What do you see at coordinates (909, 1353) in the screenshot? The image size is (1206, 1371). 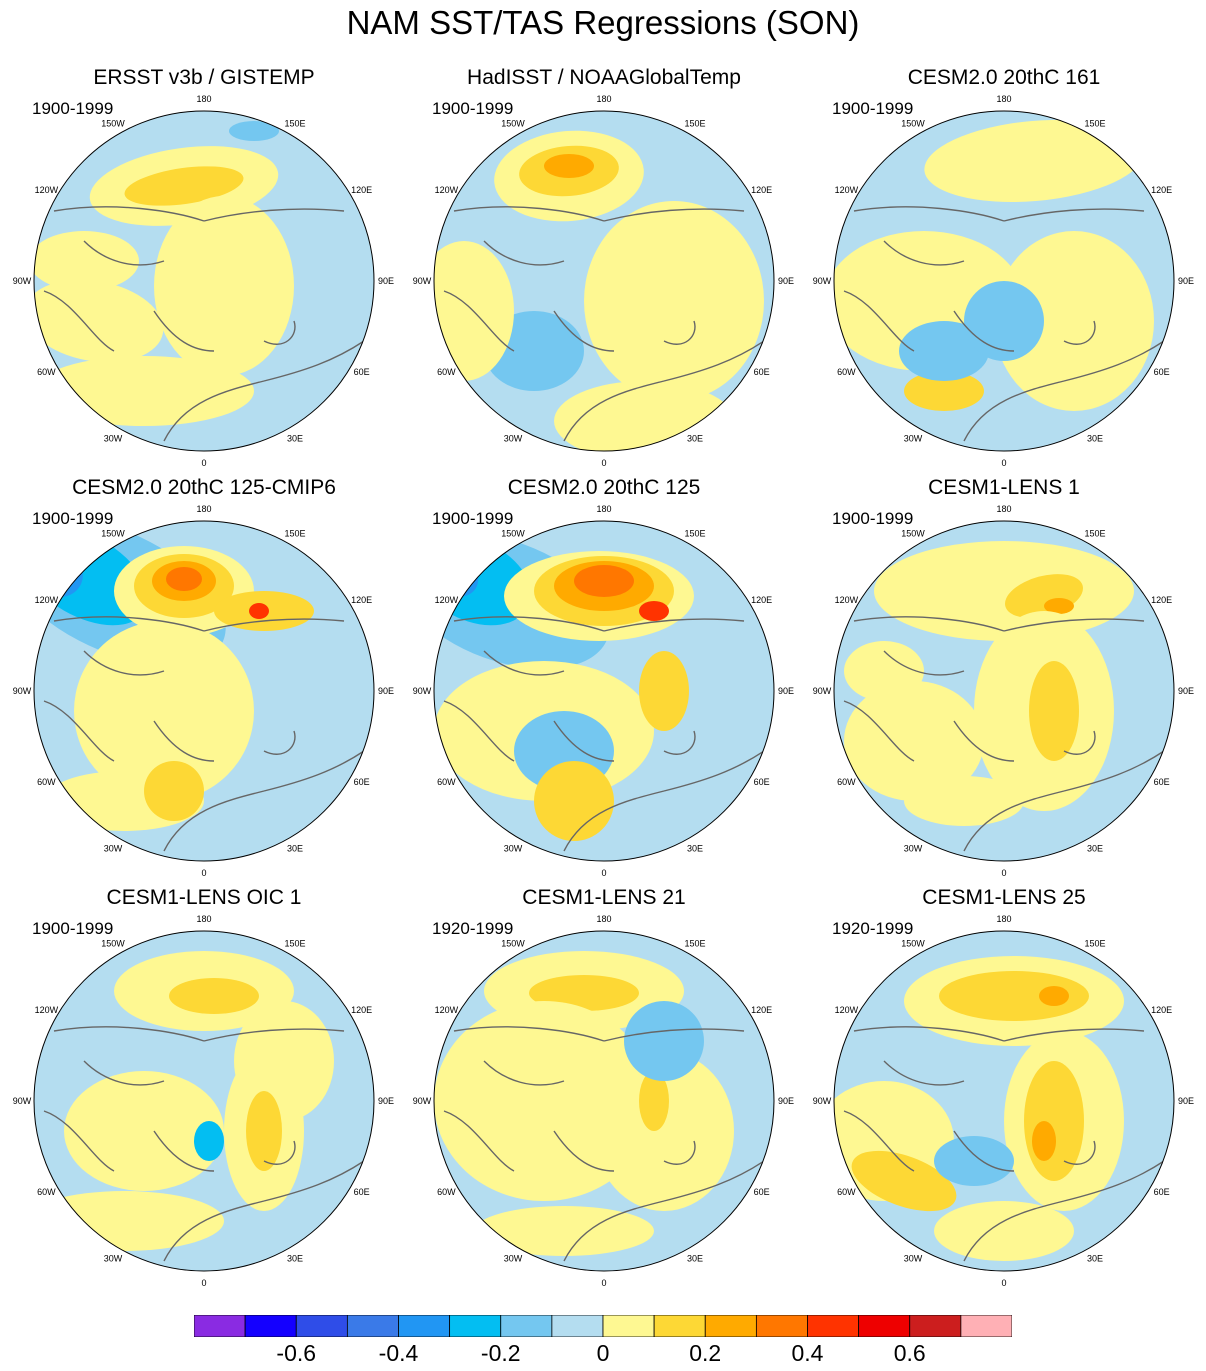 I see `colorbar-tick-label: 0.6` at bounding box center [909, 1353].